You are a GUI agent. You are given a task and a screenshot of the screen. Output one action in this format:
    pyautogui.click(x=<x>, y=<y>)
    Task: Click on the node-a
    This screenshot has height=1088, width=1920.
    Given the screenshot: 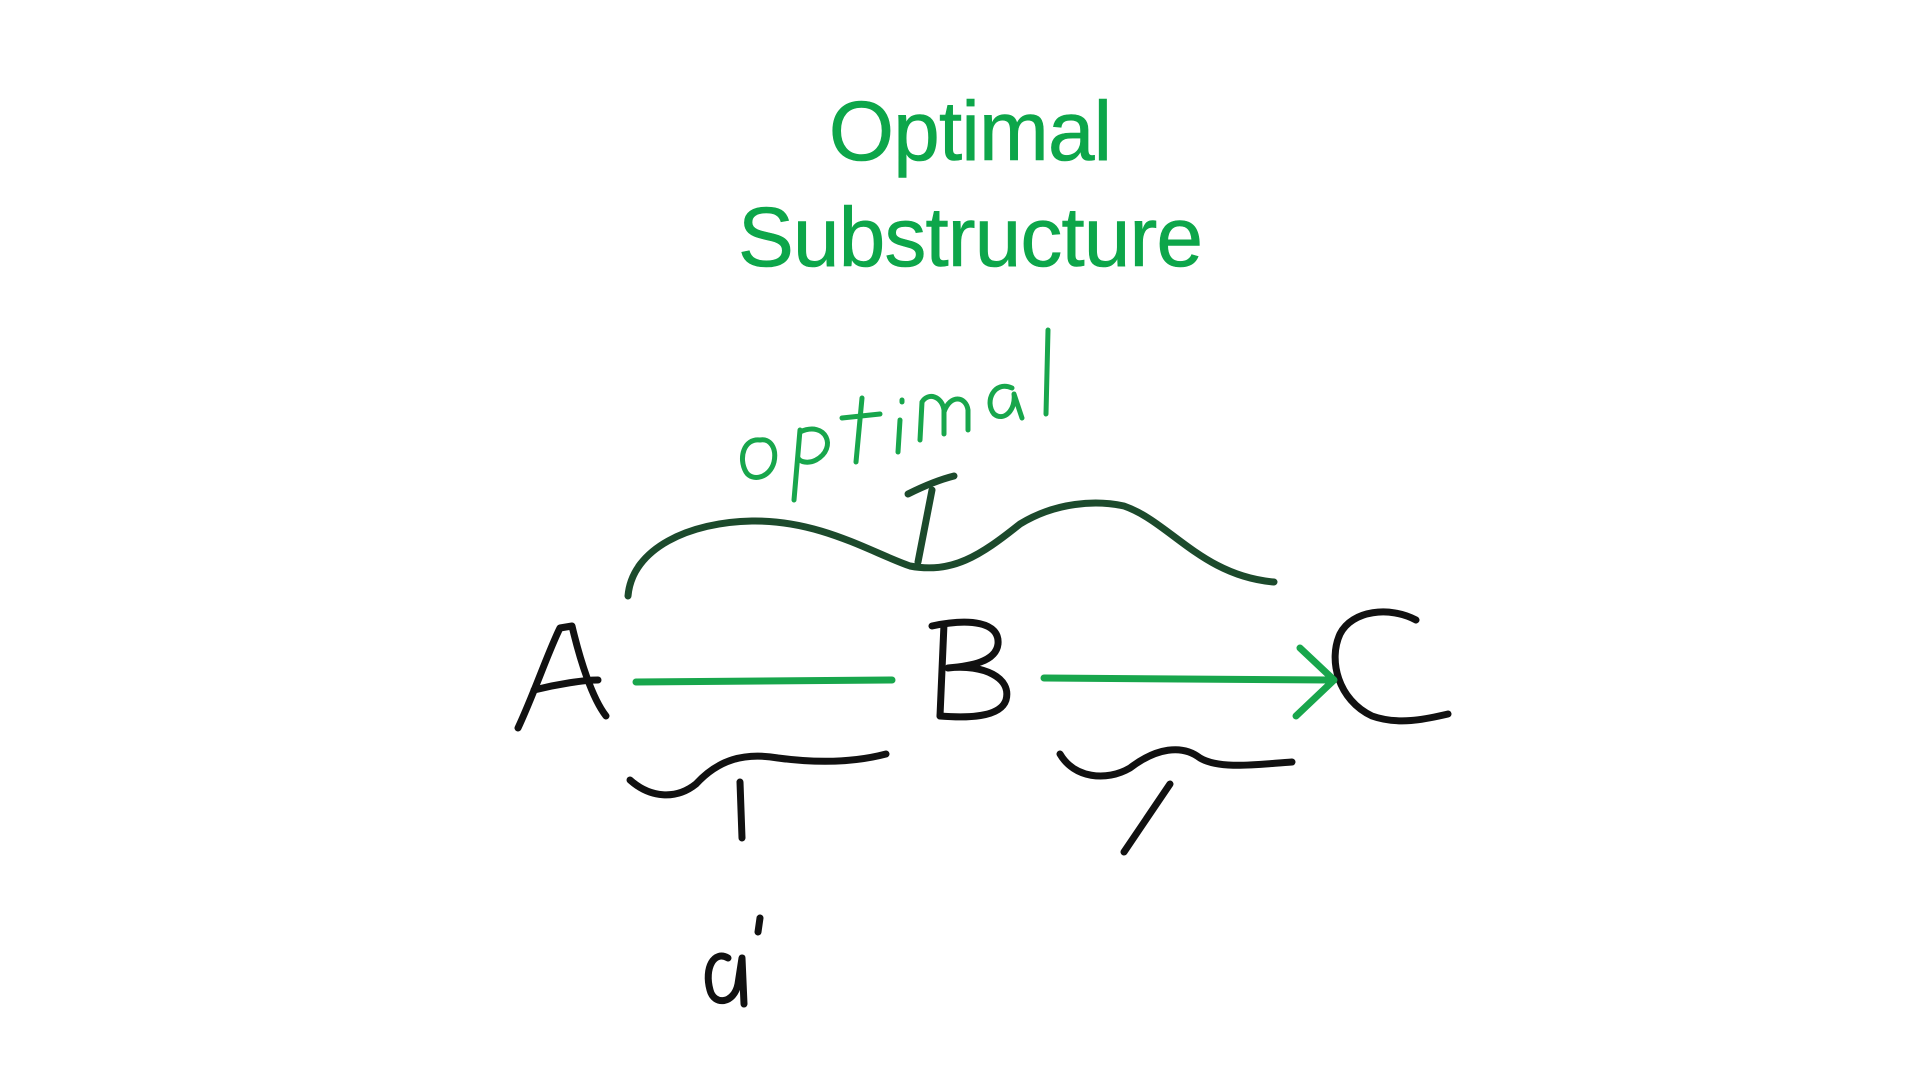 What is the action you would take?
    pyautogui.click(x=562, y=677)
    